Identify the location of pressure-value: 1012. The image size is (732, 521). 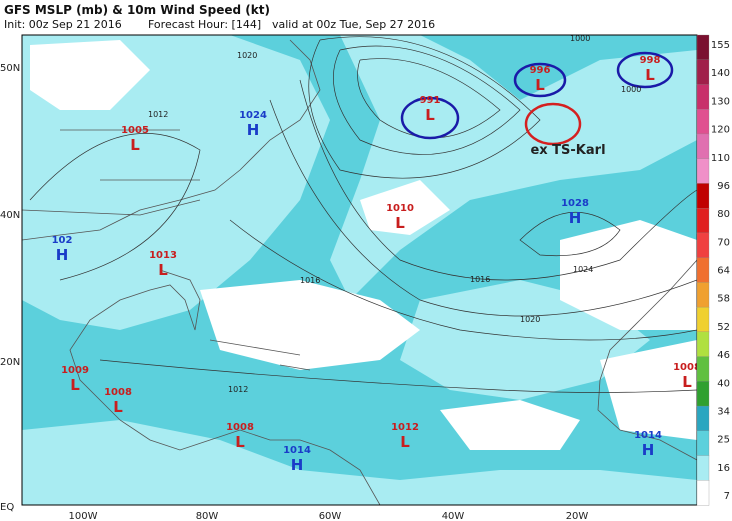
(405, 427).